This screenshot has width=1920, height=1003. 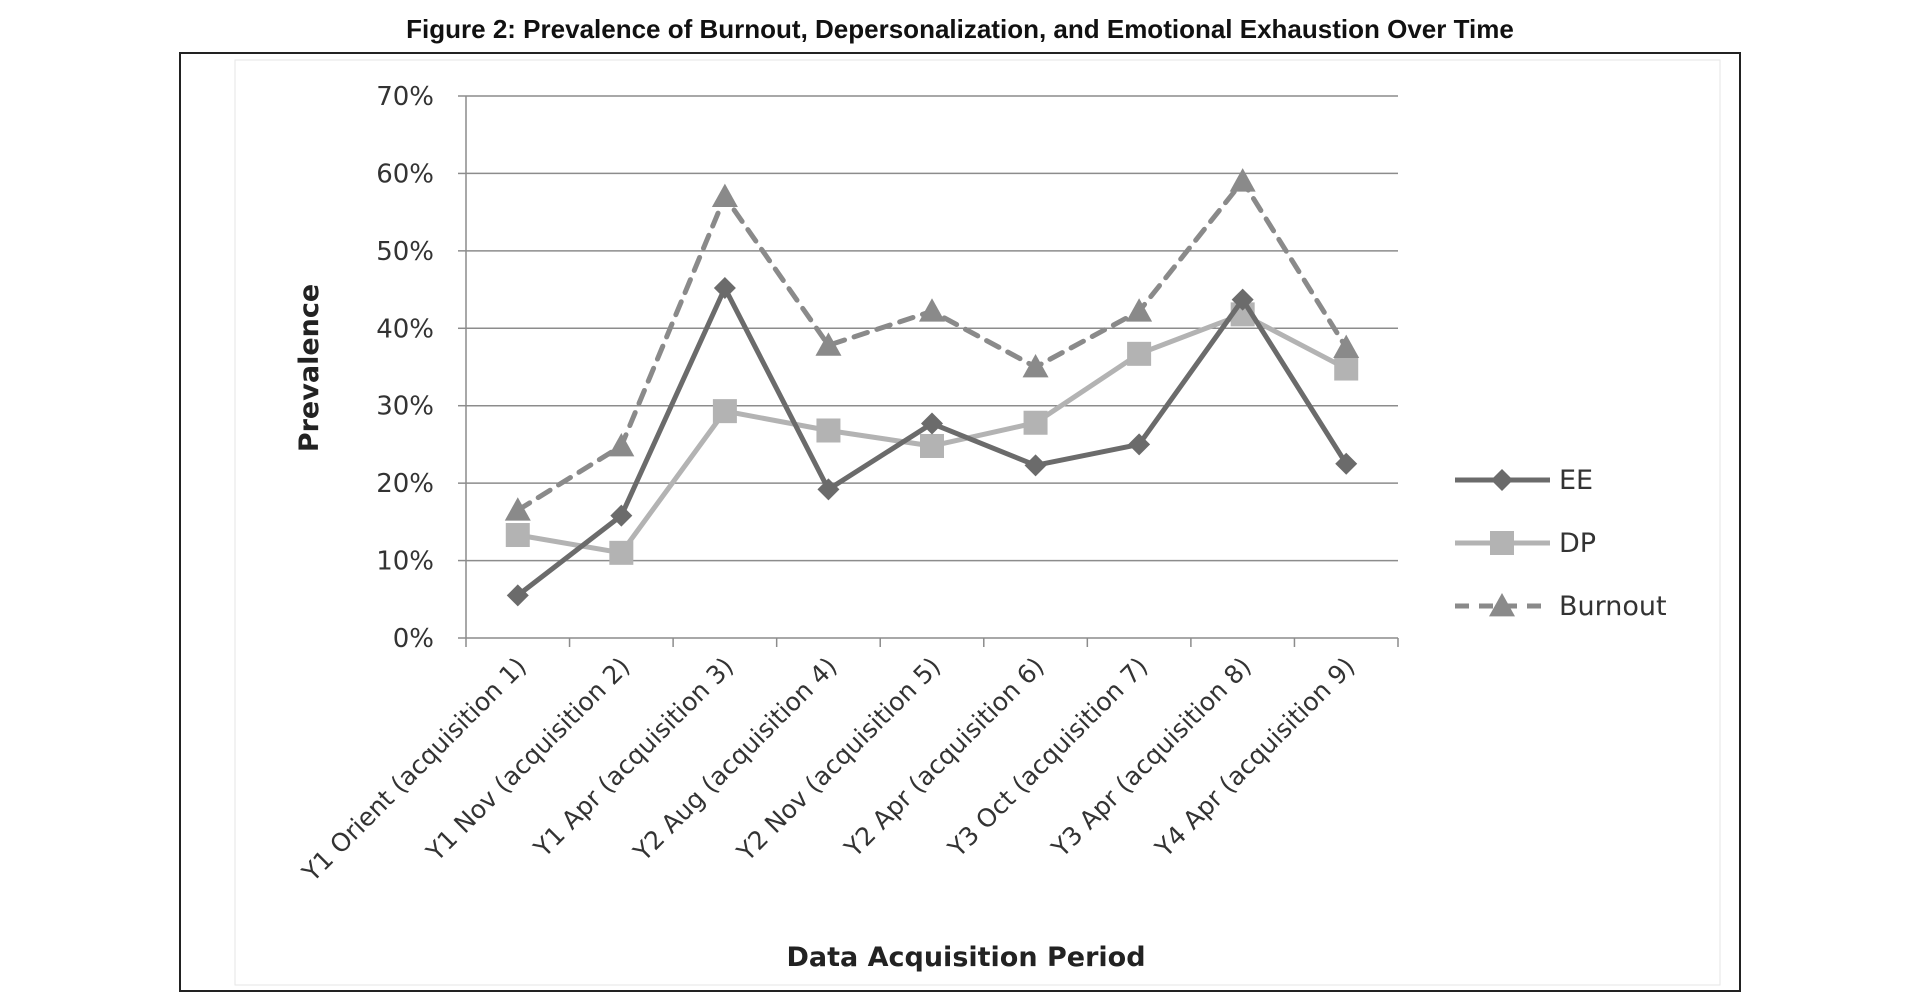 What do you see at coordinates (413, 639) in the screenshot?
I see `y-tick-label: 0%` at bounding box center [413, 639].